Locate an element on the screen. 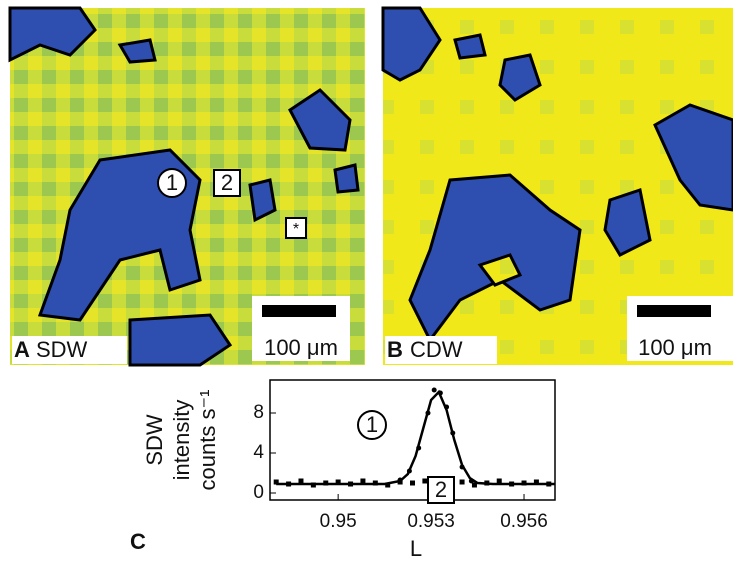 The height and width of the screenshot is (562, 733). marker-circle is located at coordinates (172, 183).